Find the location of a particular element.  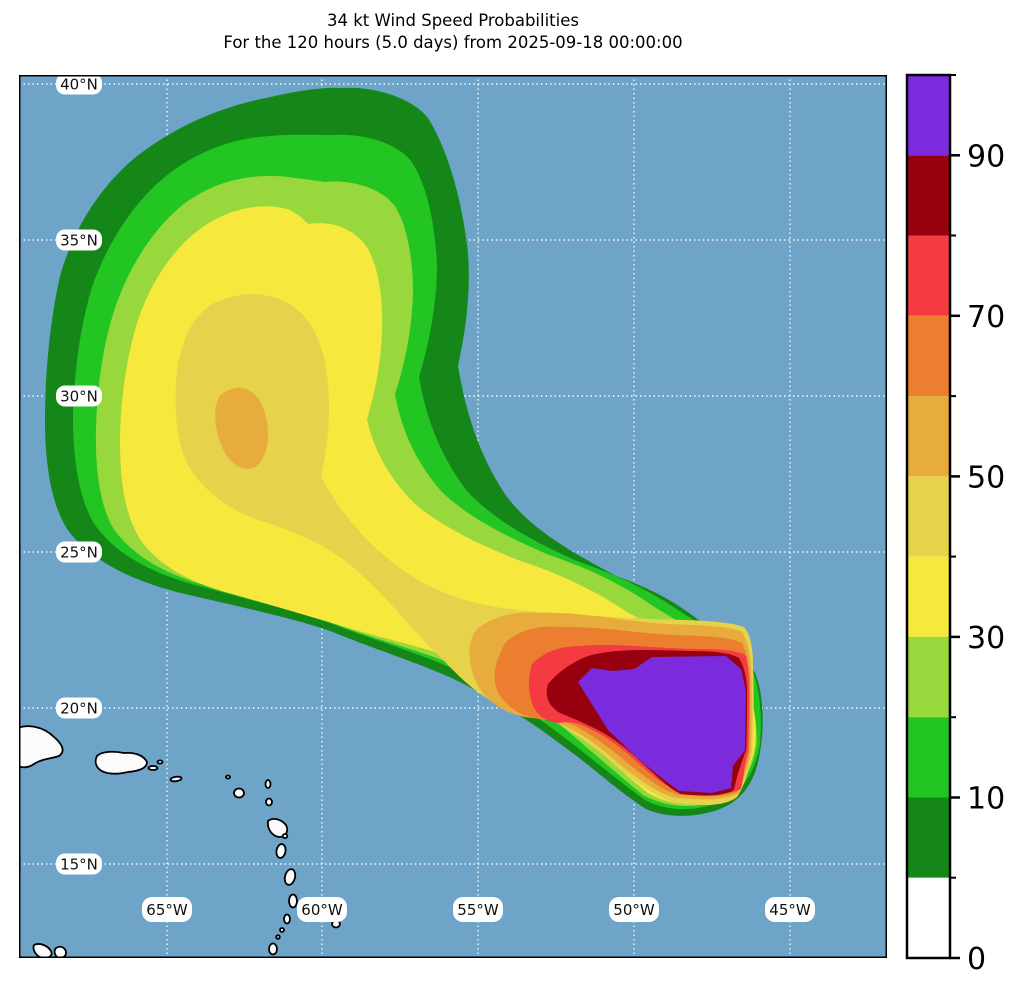

lon-label-55w: 55°W is located at coordinates (478, 909).